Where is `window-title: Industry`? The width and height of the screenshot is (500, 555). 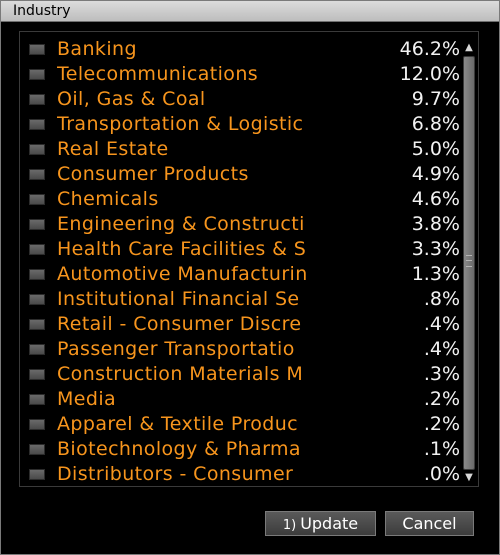
window-title: Industry is located at coordinates (250, 11).